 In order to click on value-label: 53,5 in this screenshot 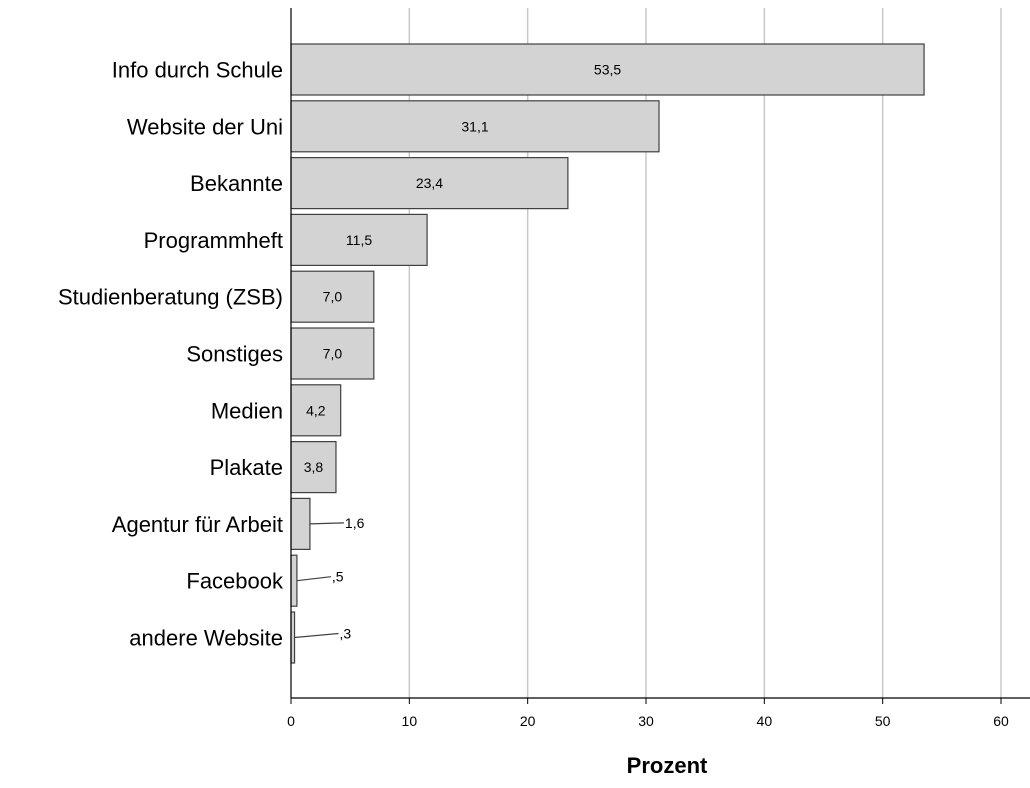, I will do `click(607, 70)`.